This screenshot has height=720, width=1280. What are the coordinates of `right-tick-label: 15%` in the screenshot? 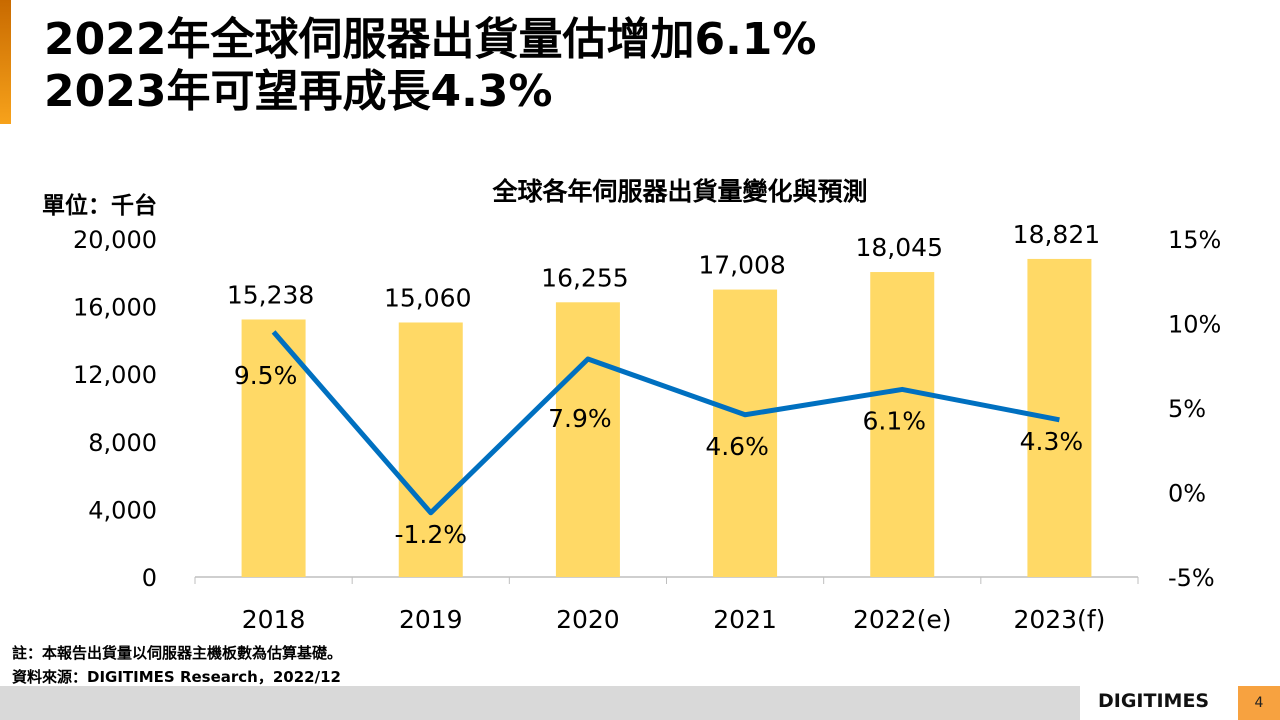 It's located at (1194, 240).